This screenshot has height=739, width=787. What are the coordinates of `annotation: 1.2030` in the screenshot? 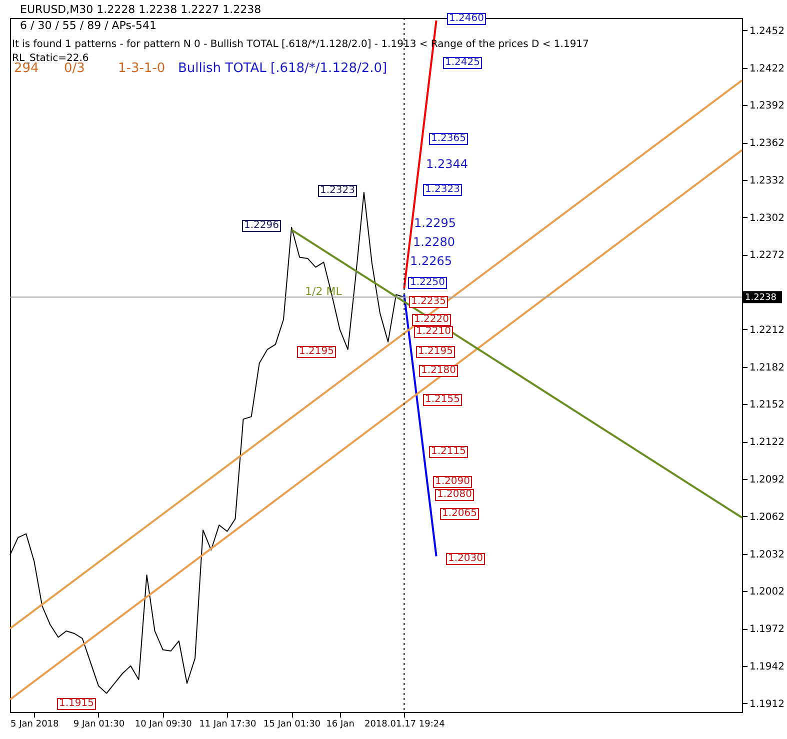 It's located at (465, 559).